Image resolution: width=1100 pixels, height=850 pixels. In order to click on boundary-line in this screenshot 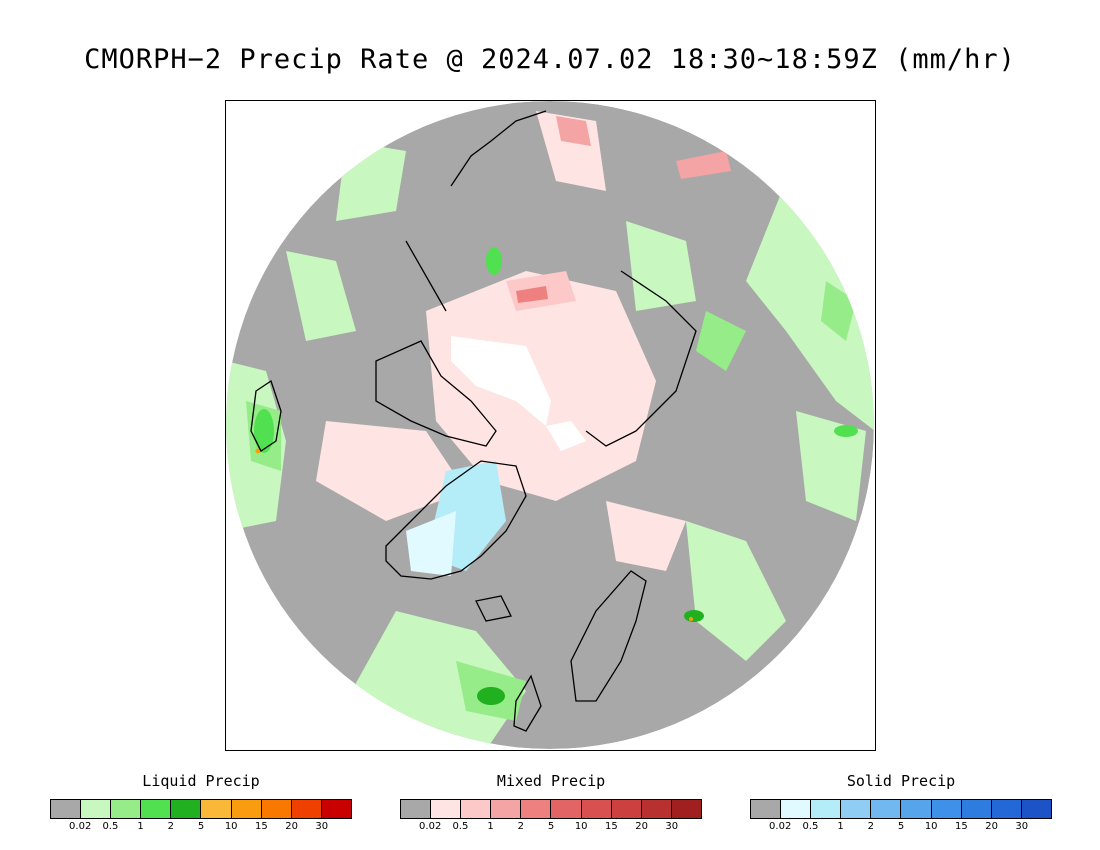, I will do `click(426, 276)`.